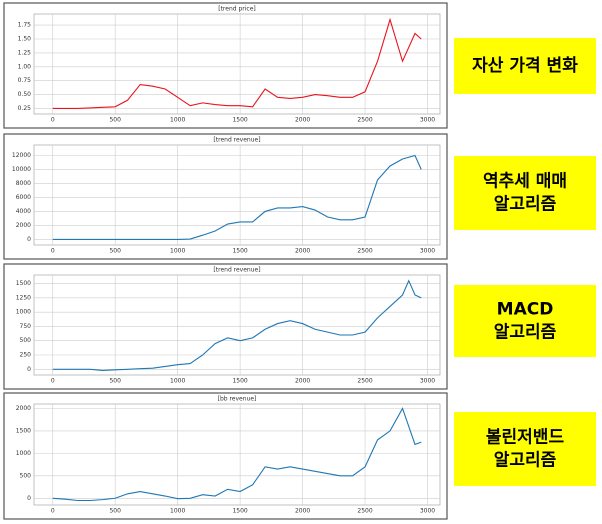 This screenshot has width=602, height=524. I want to click on y-tick-label: 1.50, so click(25, 39).